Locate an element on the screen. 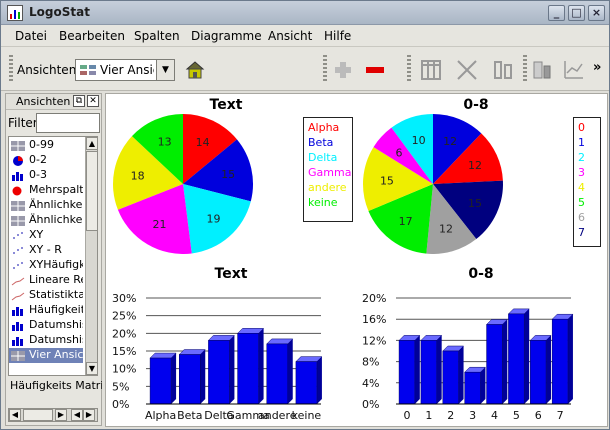 The image size is (610, 430). scroll-left-icon: ◀ is located at coordinates (15, 415).